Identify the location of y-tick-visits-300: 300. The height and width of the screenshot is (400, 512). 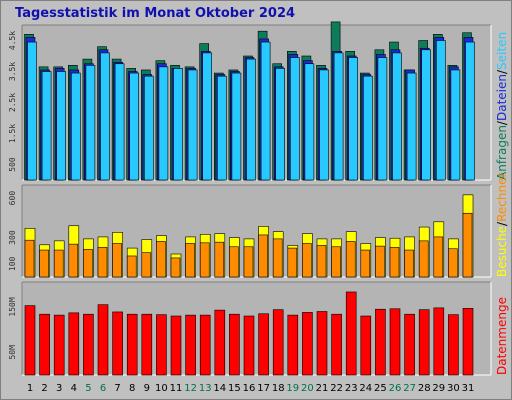
(12, 237).